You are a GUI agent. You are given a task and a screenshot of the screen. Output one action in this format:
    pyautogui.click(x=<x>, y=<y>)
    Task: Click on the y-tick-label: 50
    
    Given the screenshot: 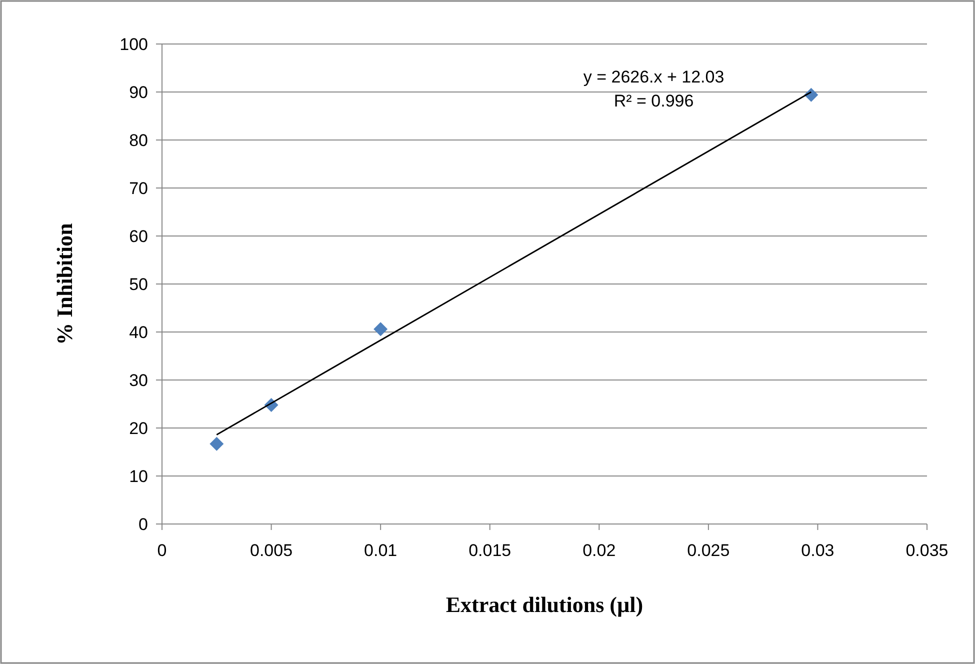 What is the action you would take?
    pyautogui.click(x=138, y=284)
    